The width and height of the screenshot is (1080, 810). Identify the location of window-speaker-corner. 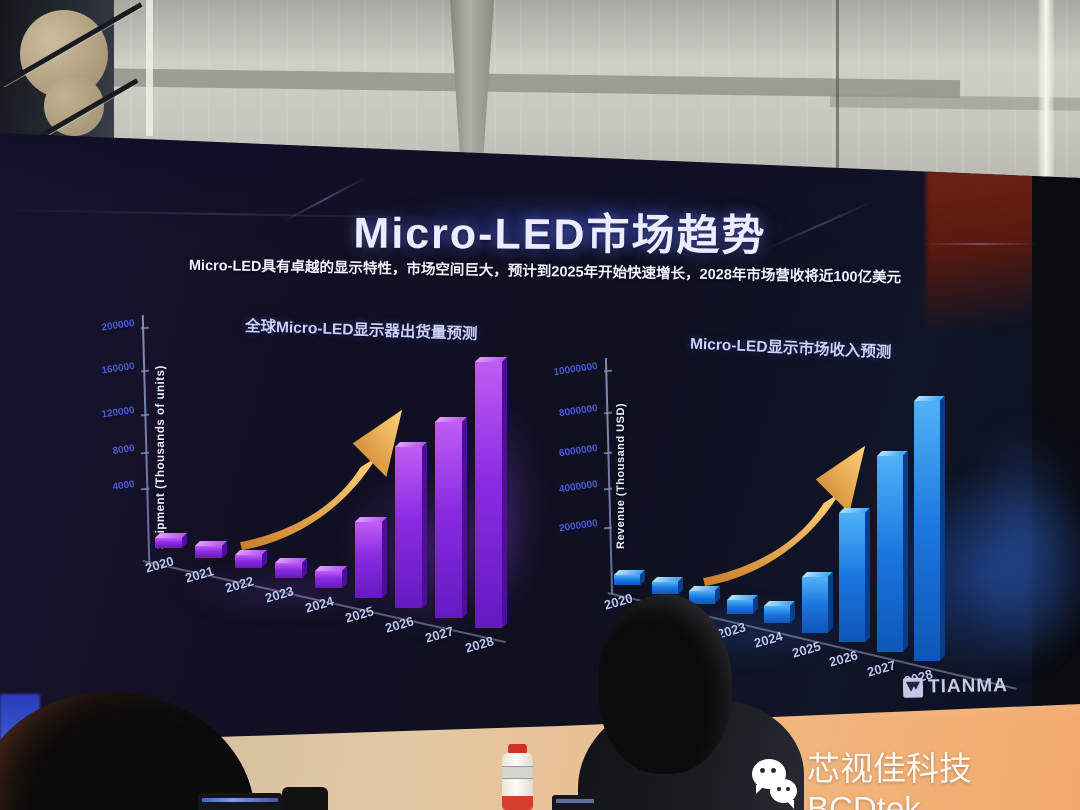
(71, 81).